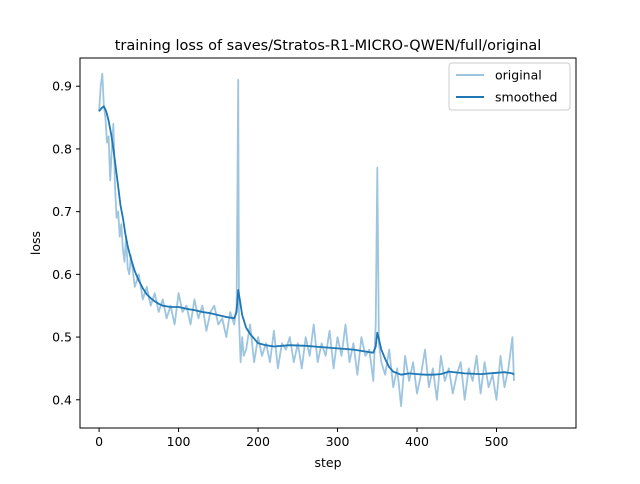 The width and height of the screenshot is (640, 484). I want to click on y-tick-label: 0.5, so click(62, 337).